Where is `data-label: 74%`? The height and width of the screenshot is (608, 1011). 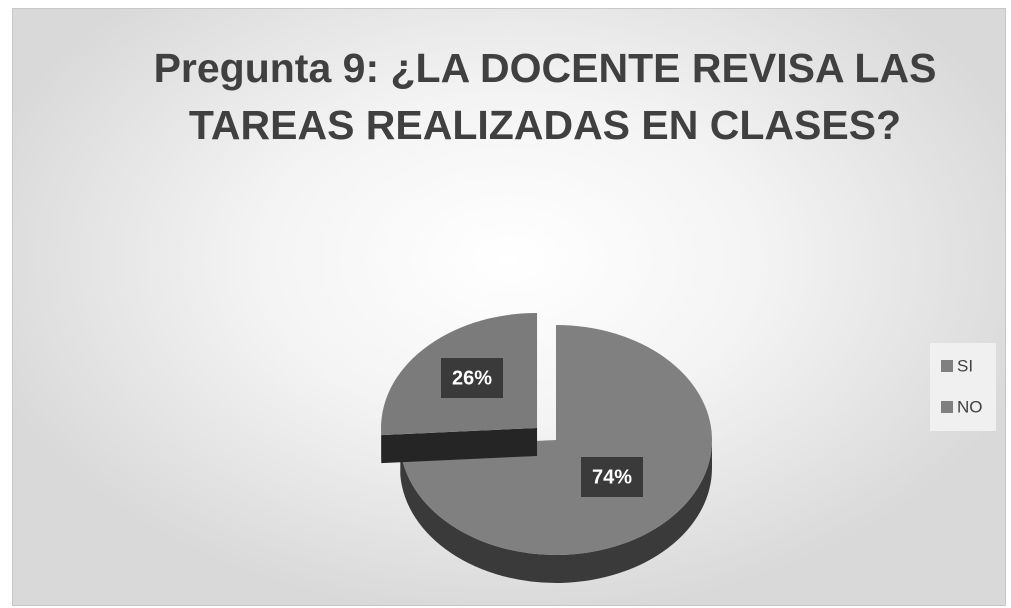
data-label: 74% is located at coordinates (612, 477).